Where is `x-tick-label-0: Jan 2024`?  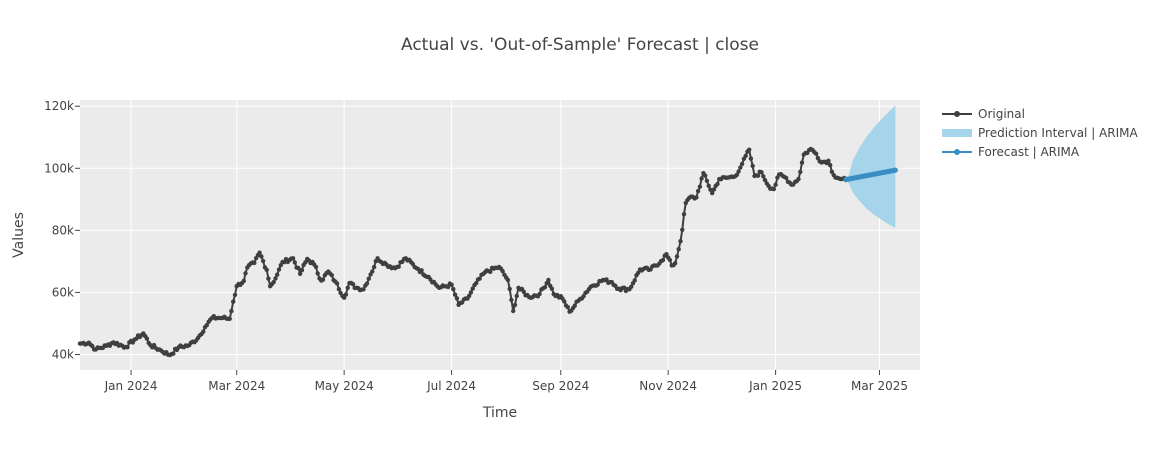 x-tick-label-0: Jan 2024 is located at coordinates (131, 386).